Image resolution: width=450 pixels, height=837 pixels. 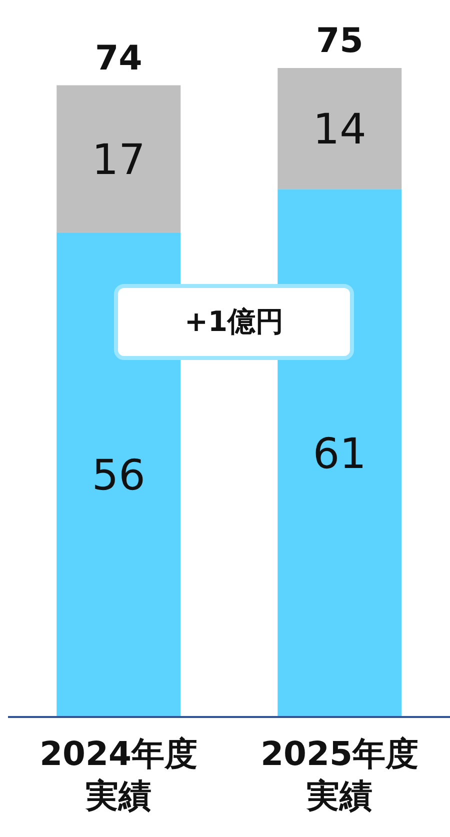 I want to click on total-label: 75, so click(x=340, y=41).